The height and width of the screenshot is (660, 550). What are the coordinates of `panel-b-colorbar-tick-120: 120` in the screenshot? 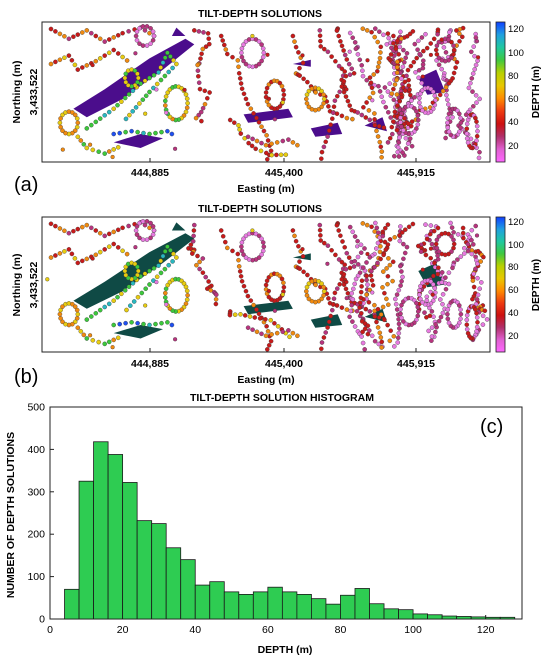 It's located at (516, 222).